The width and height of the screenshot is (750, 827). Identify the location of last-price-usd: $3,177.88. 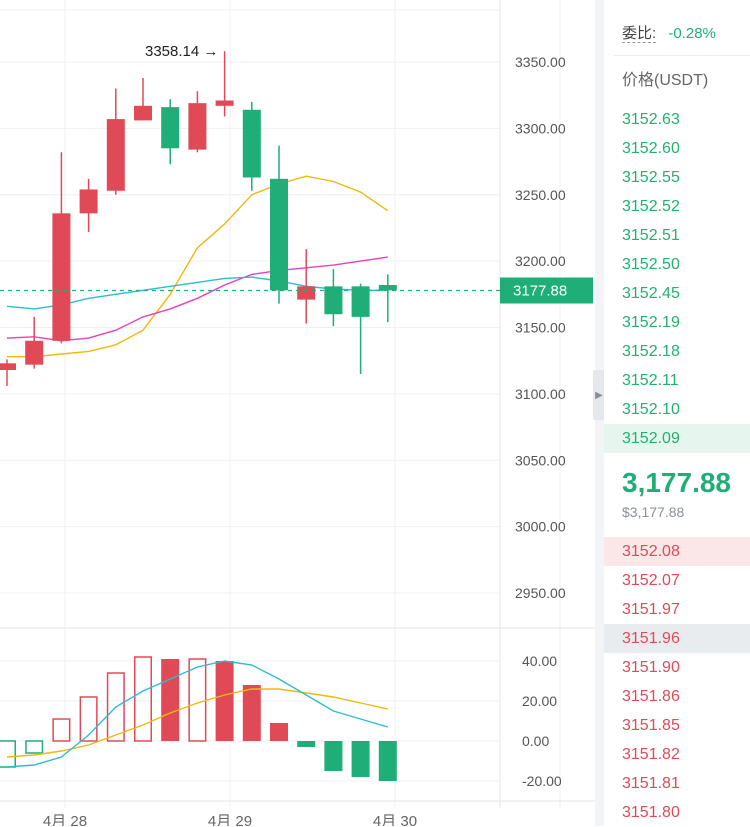
(653, 512).